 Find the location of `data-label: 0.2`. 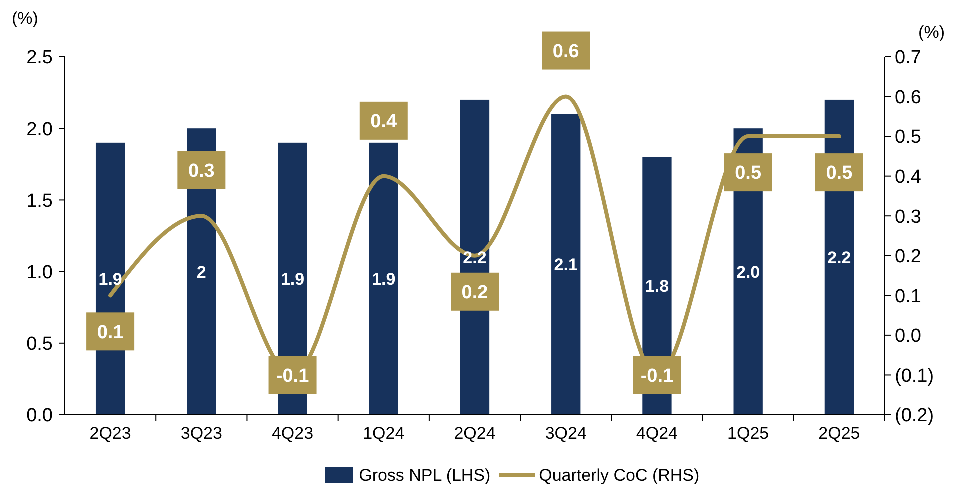

data-label: 0.2 is located at coordinates (475, 293).